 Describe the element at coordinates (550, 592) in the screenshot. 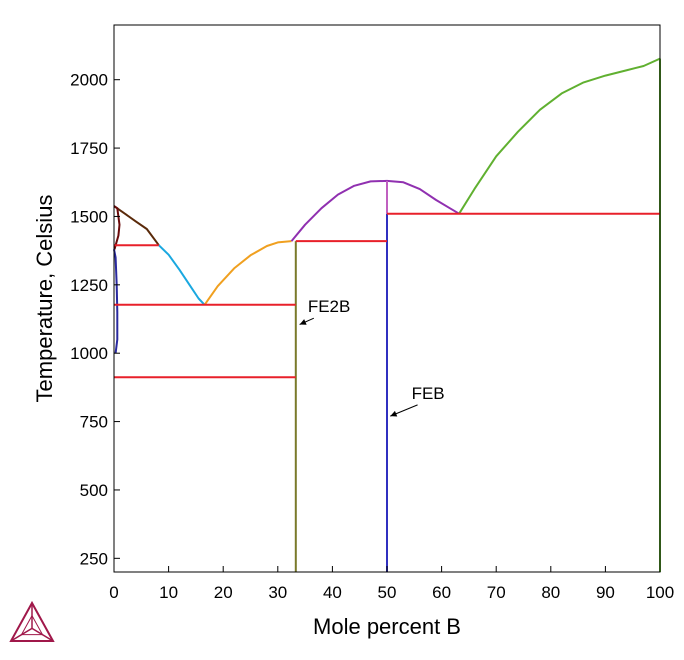

I see `x-tick-label: 80` at that location.